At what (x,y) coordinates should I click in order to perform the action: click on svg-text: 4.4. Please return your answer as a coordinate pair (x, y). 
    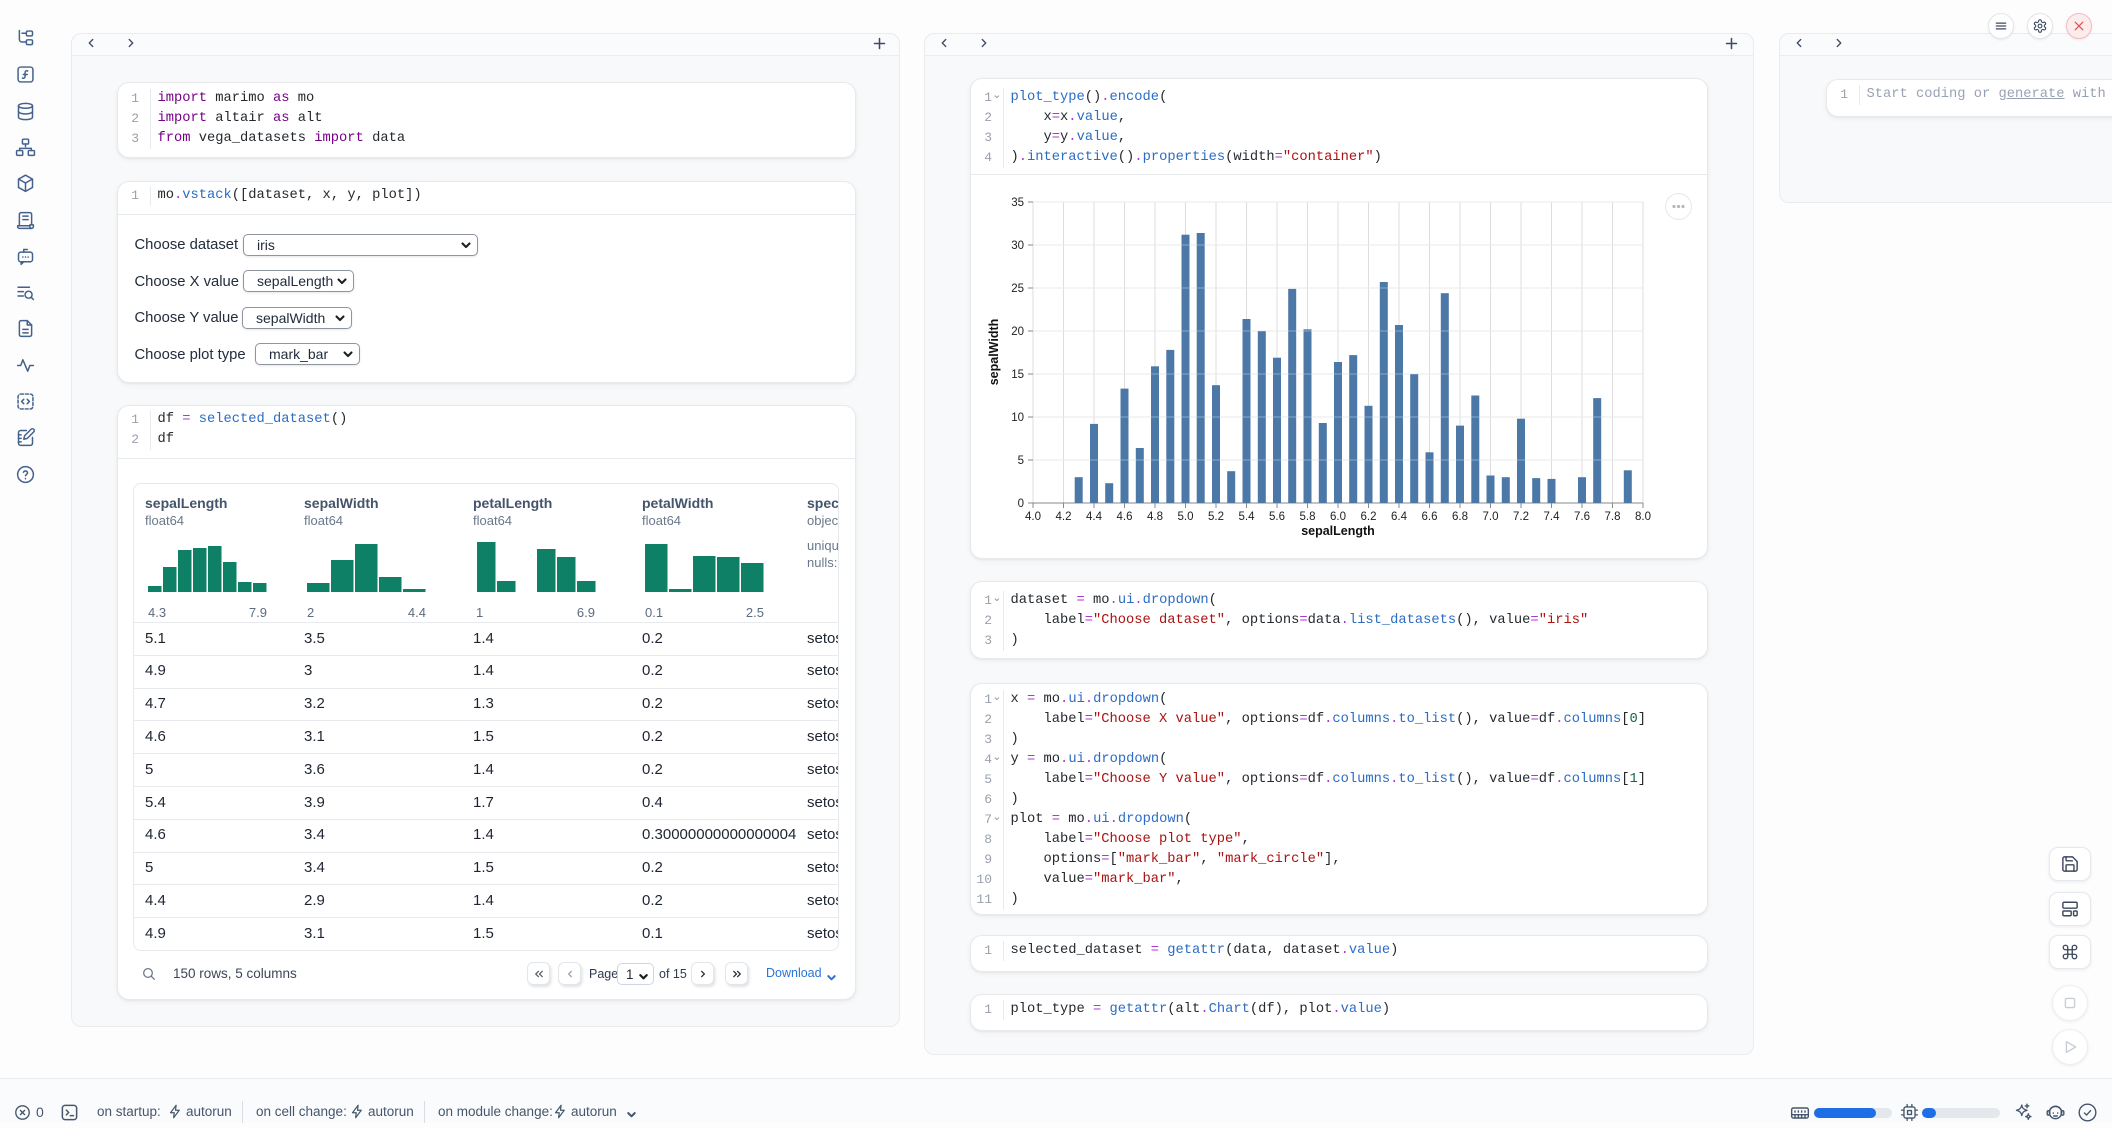
    Looking at the image, I should click on (1094, 517).